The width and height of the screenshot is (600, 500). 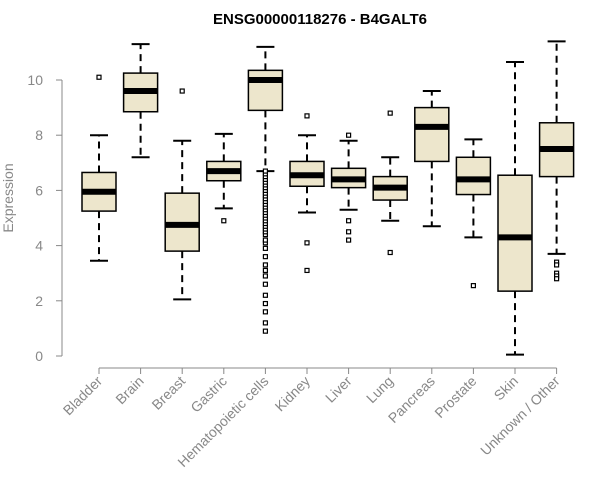 I want to click on x-tick-label: Skin, so click(x=506, y=388).